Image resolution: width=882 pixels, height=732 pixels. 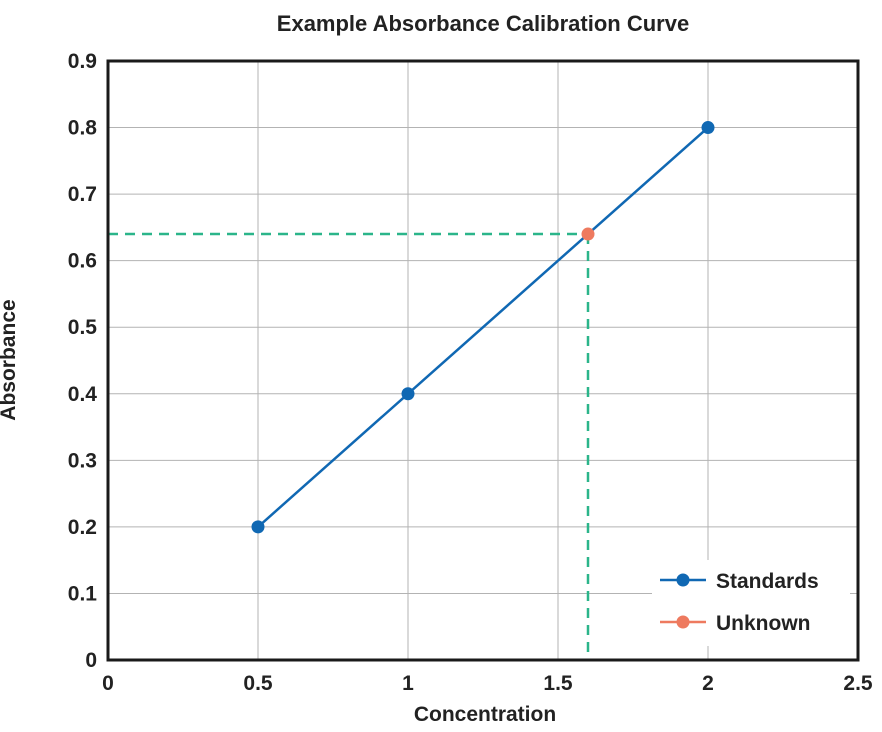 I want to click on legend: Standards Unknown, so click(x=751, y=603).